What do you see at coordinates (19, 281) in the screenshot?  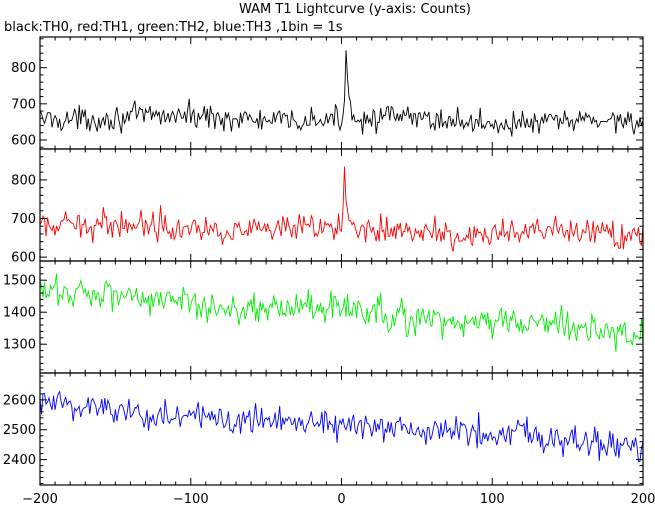 I see `y-tick-label: 1500` at bounding box center [19, 281].